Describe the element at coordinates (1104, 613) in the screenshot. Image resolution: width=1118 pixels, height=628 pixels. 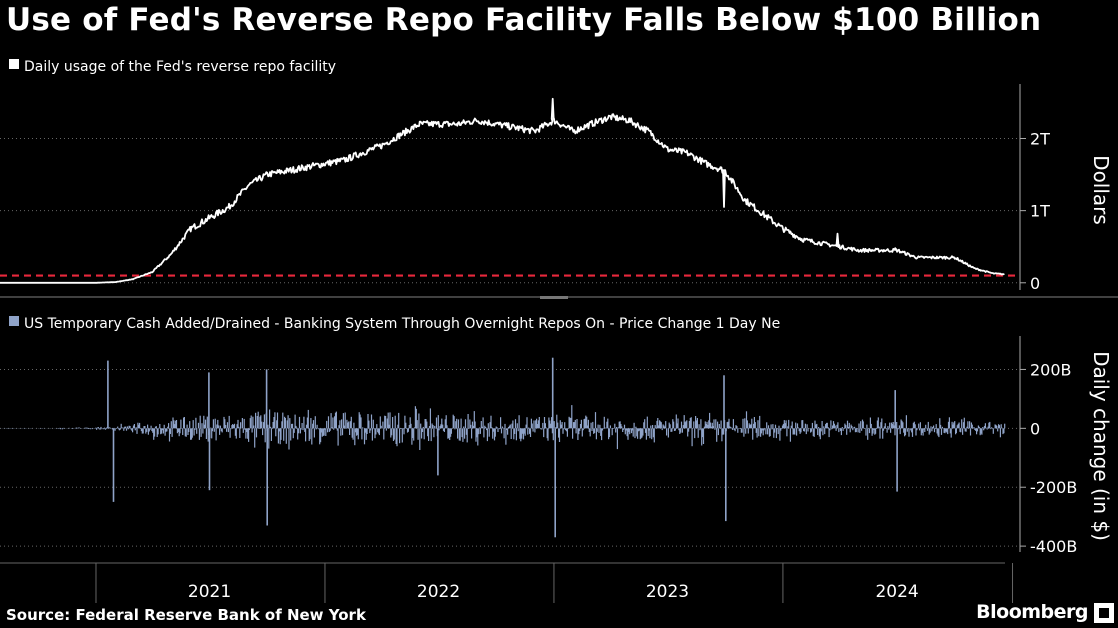
I see `bloomberg-mark-icon` at that location.